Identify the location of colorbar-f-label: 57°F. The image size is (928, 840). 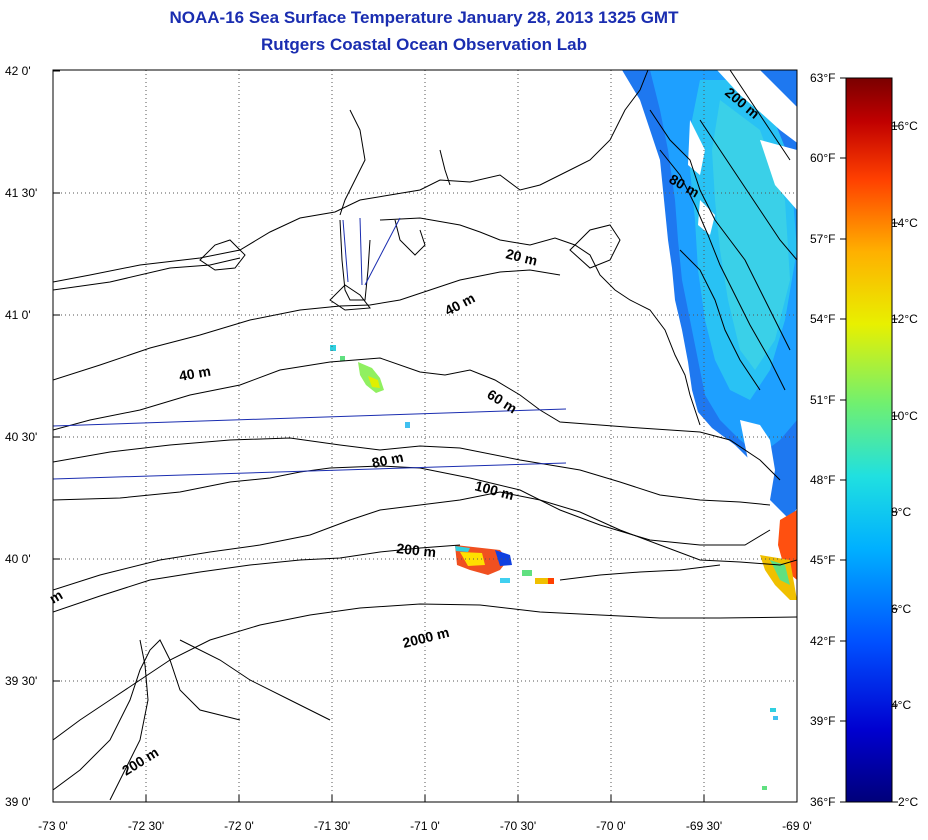
(822, 239).